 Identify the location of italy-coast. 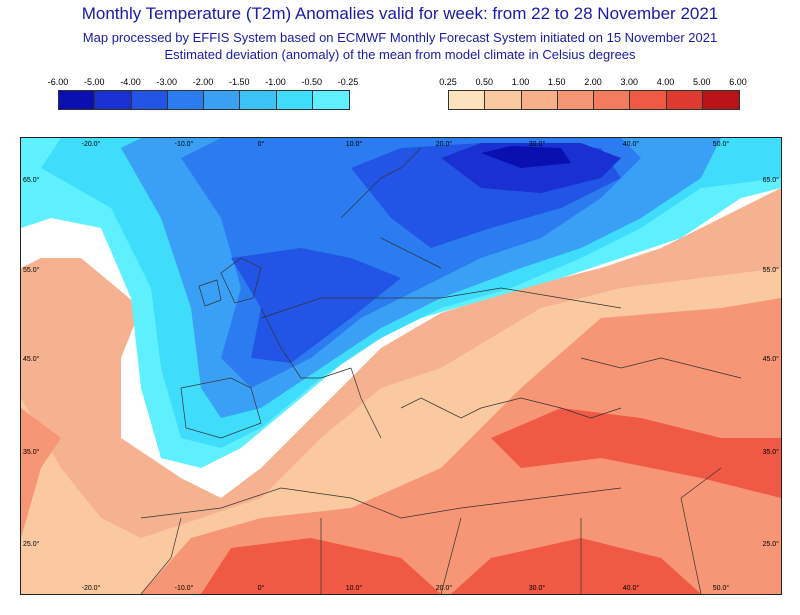
(366, 403).